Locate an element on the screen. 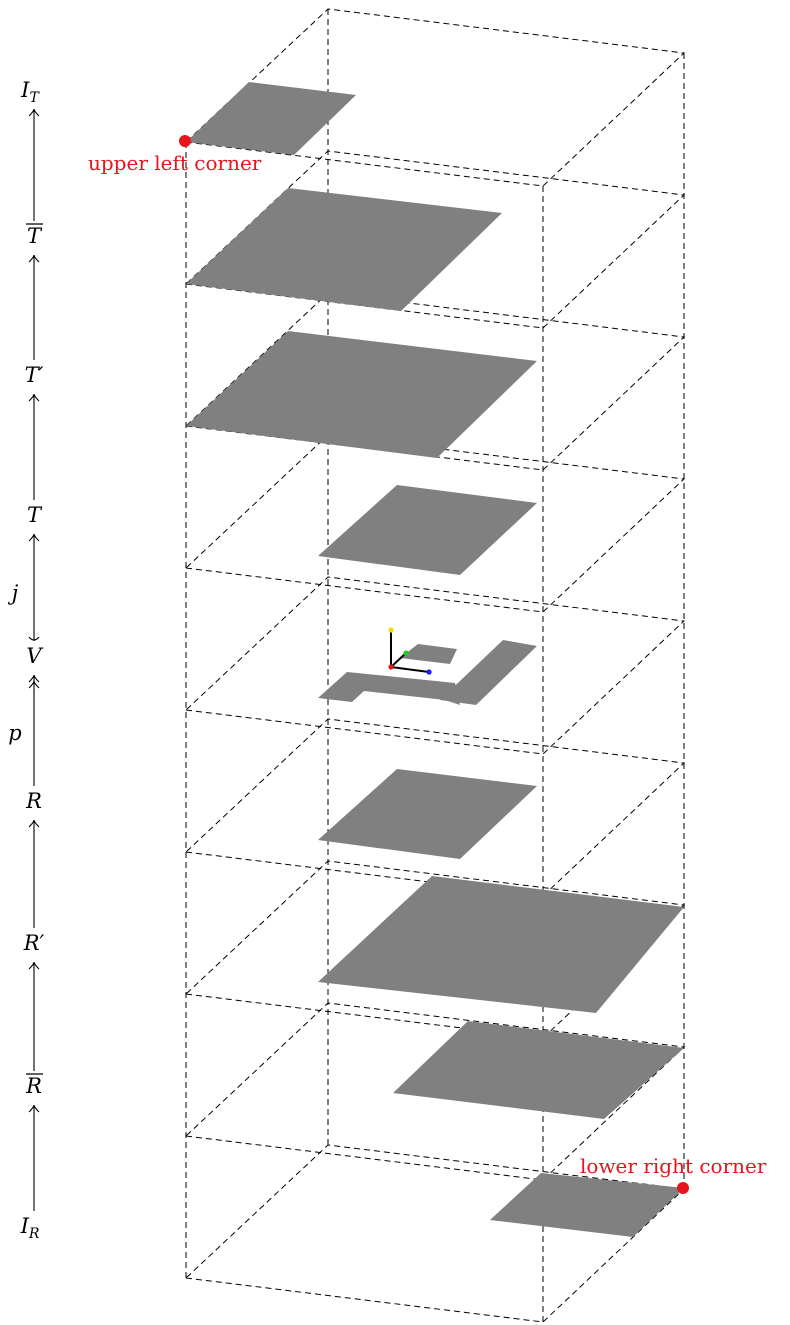 The width and height of the screenshot is (790, 1325). chain-label-Rbar: R is located at coordinates (34, 1085).